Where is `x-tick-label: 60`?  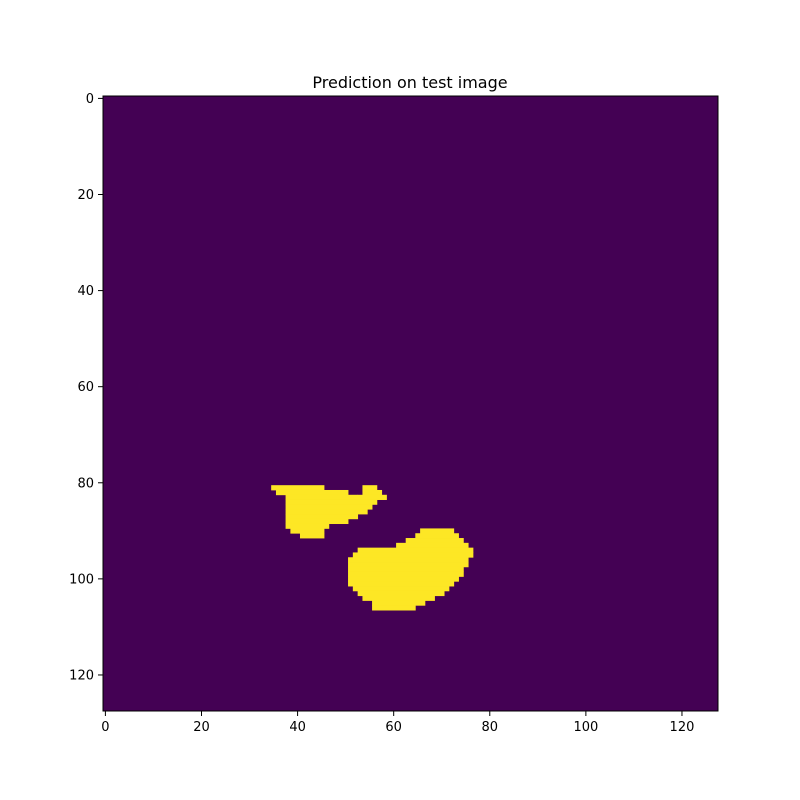
x-tick-label: 60 is located at coordinates (393, 727).